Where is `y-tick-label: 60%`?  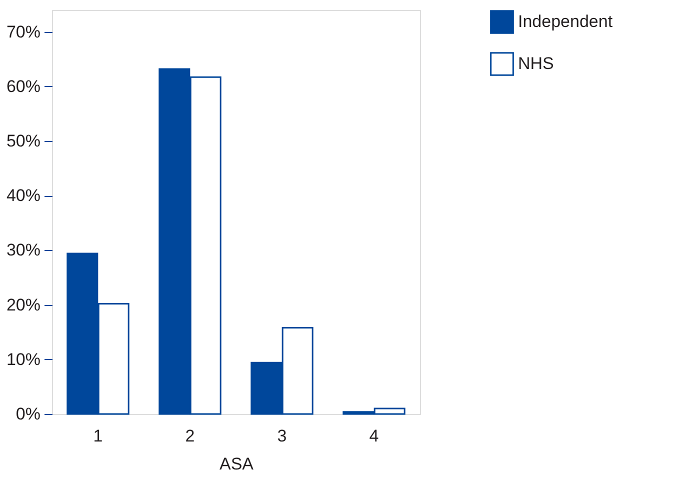
y-tick-label: 60% is located at coordinates (23, 86).